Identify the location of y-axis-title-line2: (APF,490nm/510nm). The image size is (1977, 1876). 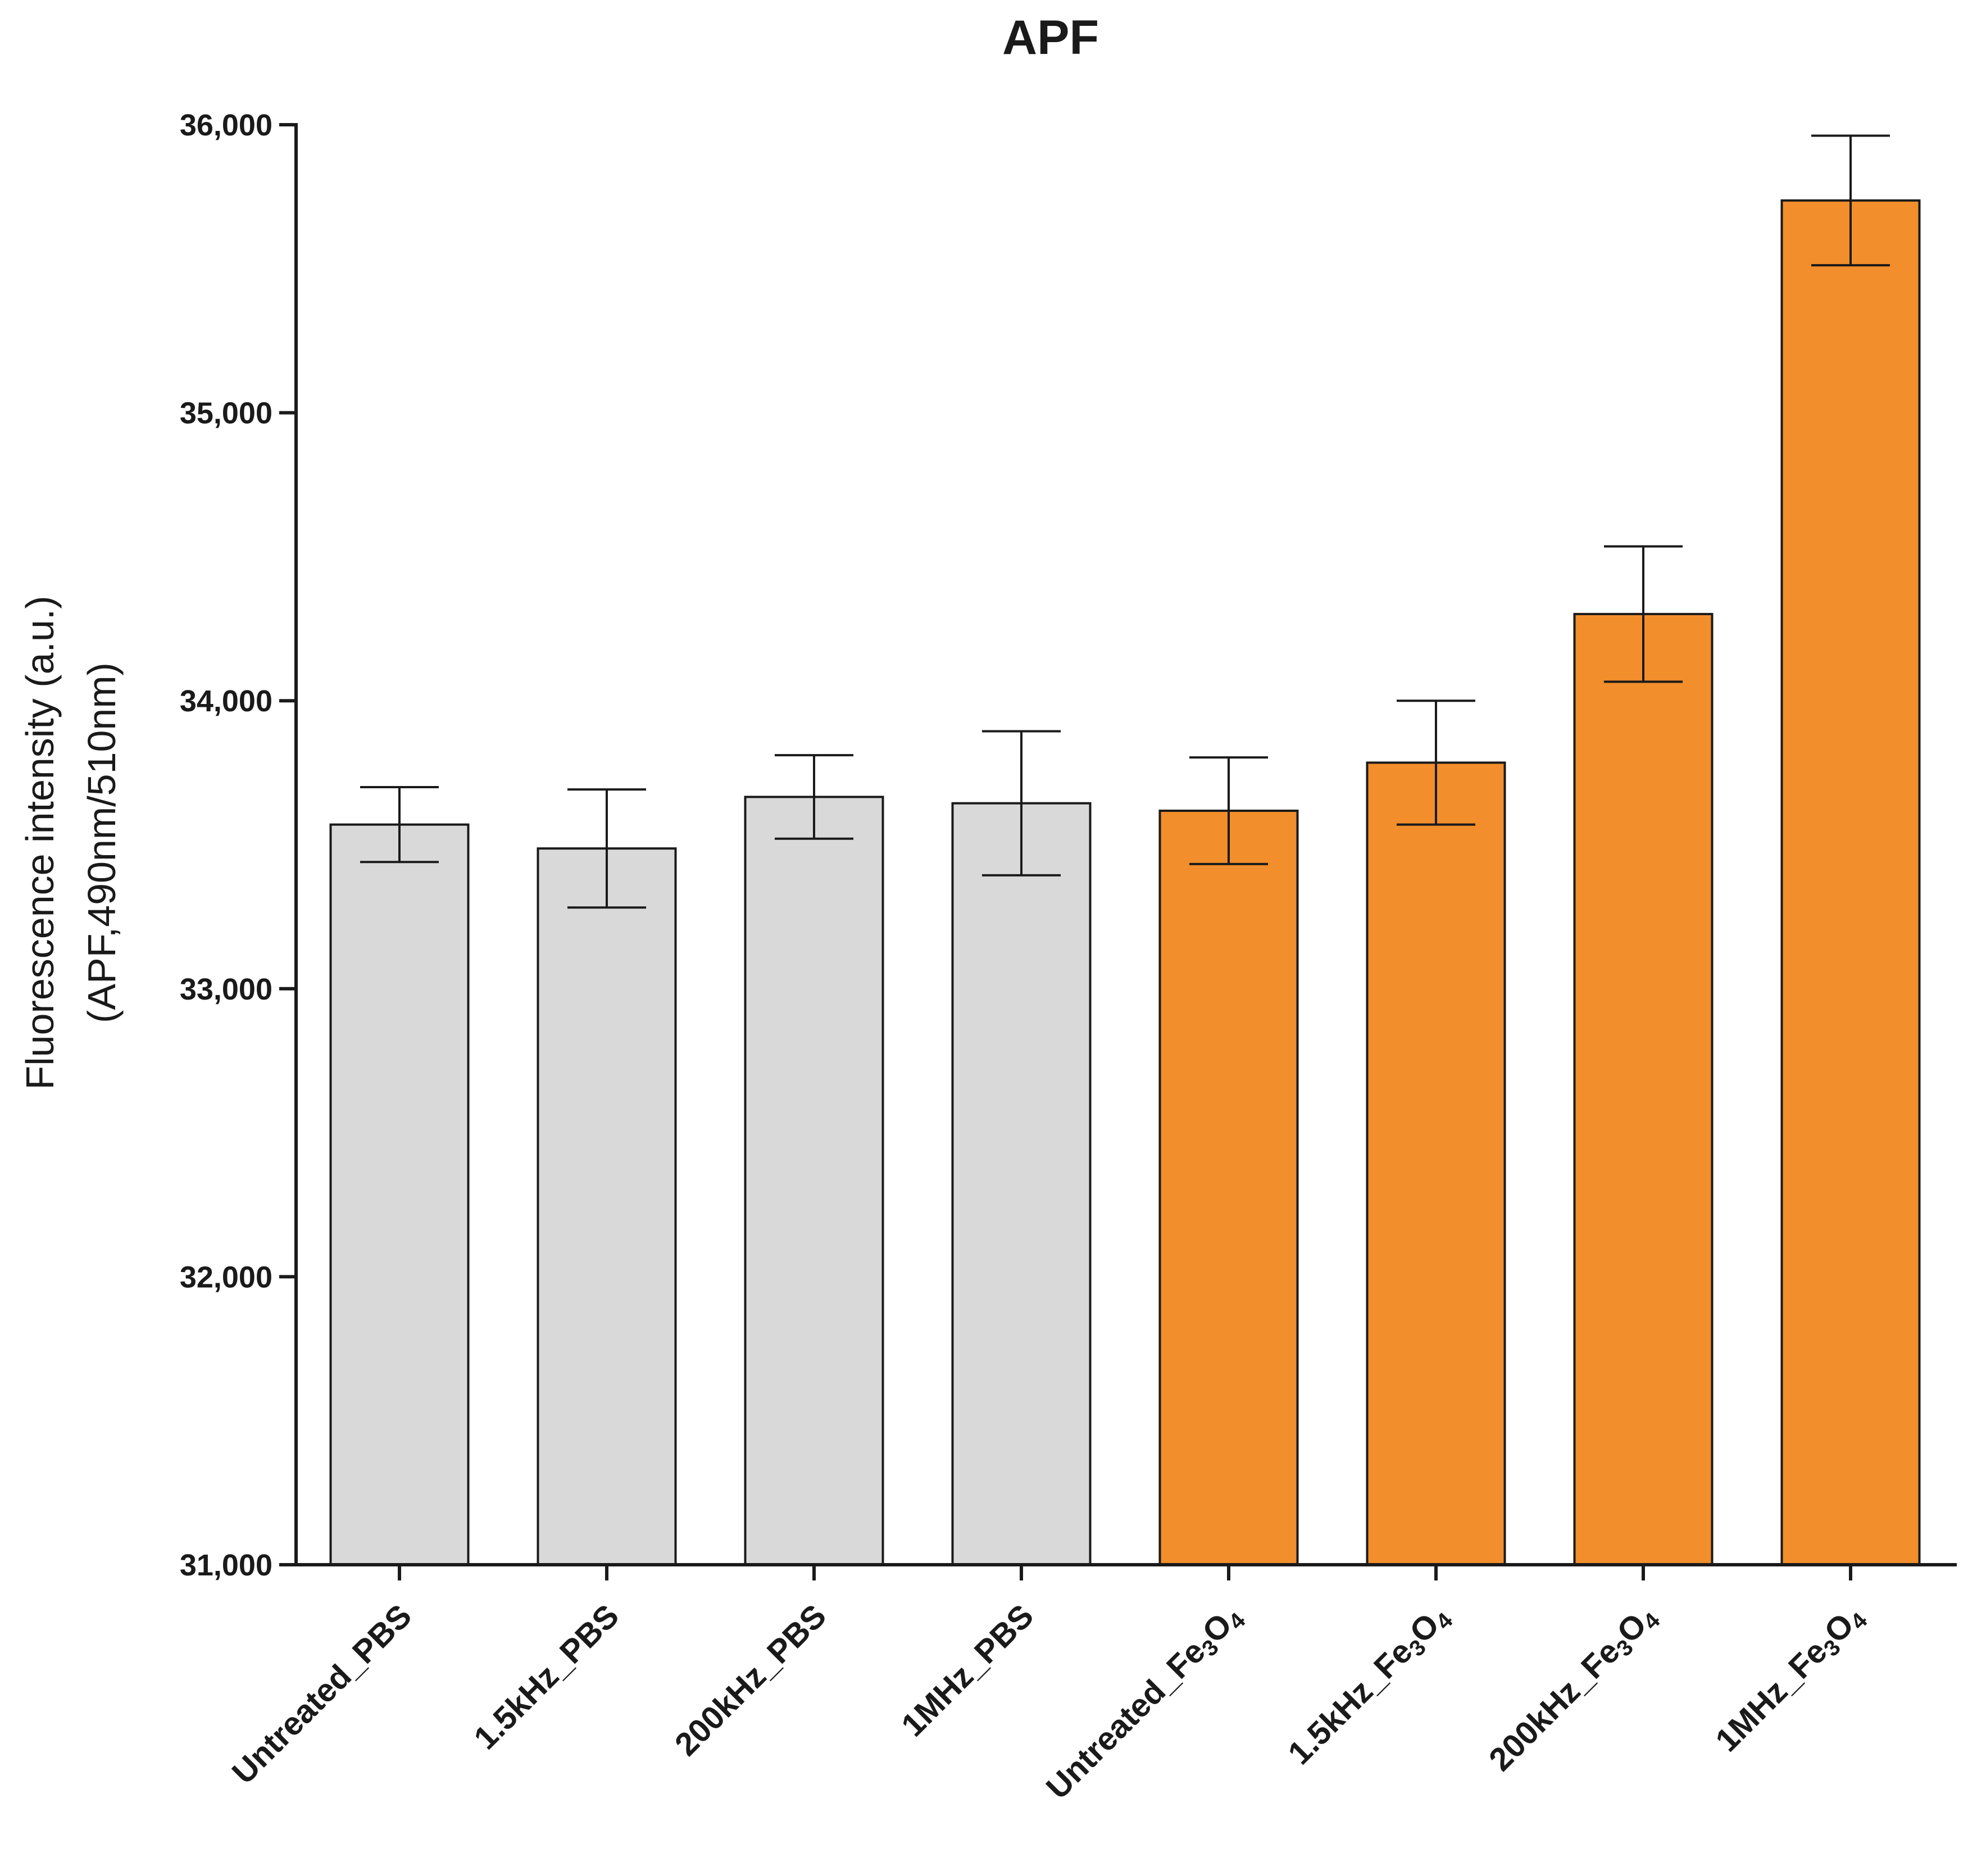
(102, 843).